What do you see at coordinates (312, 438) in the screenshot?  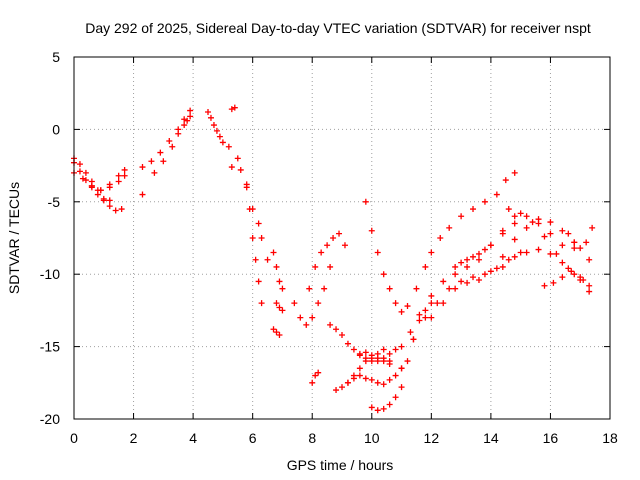 I see `x-tick-label: 8` at bounding box center [312, 438].